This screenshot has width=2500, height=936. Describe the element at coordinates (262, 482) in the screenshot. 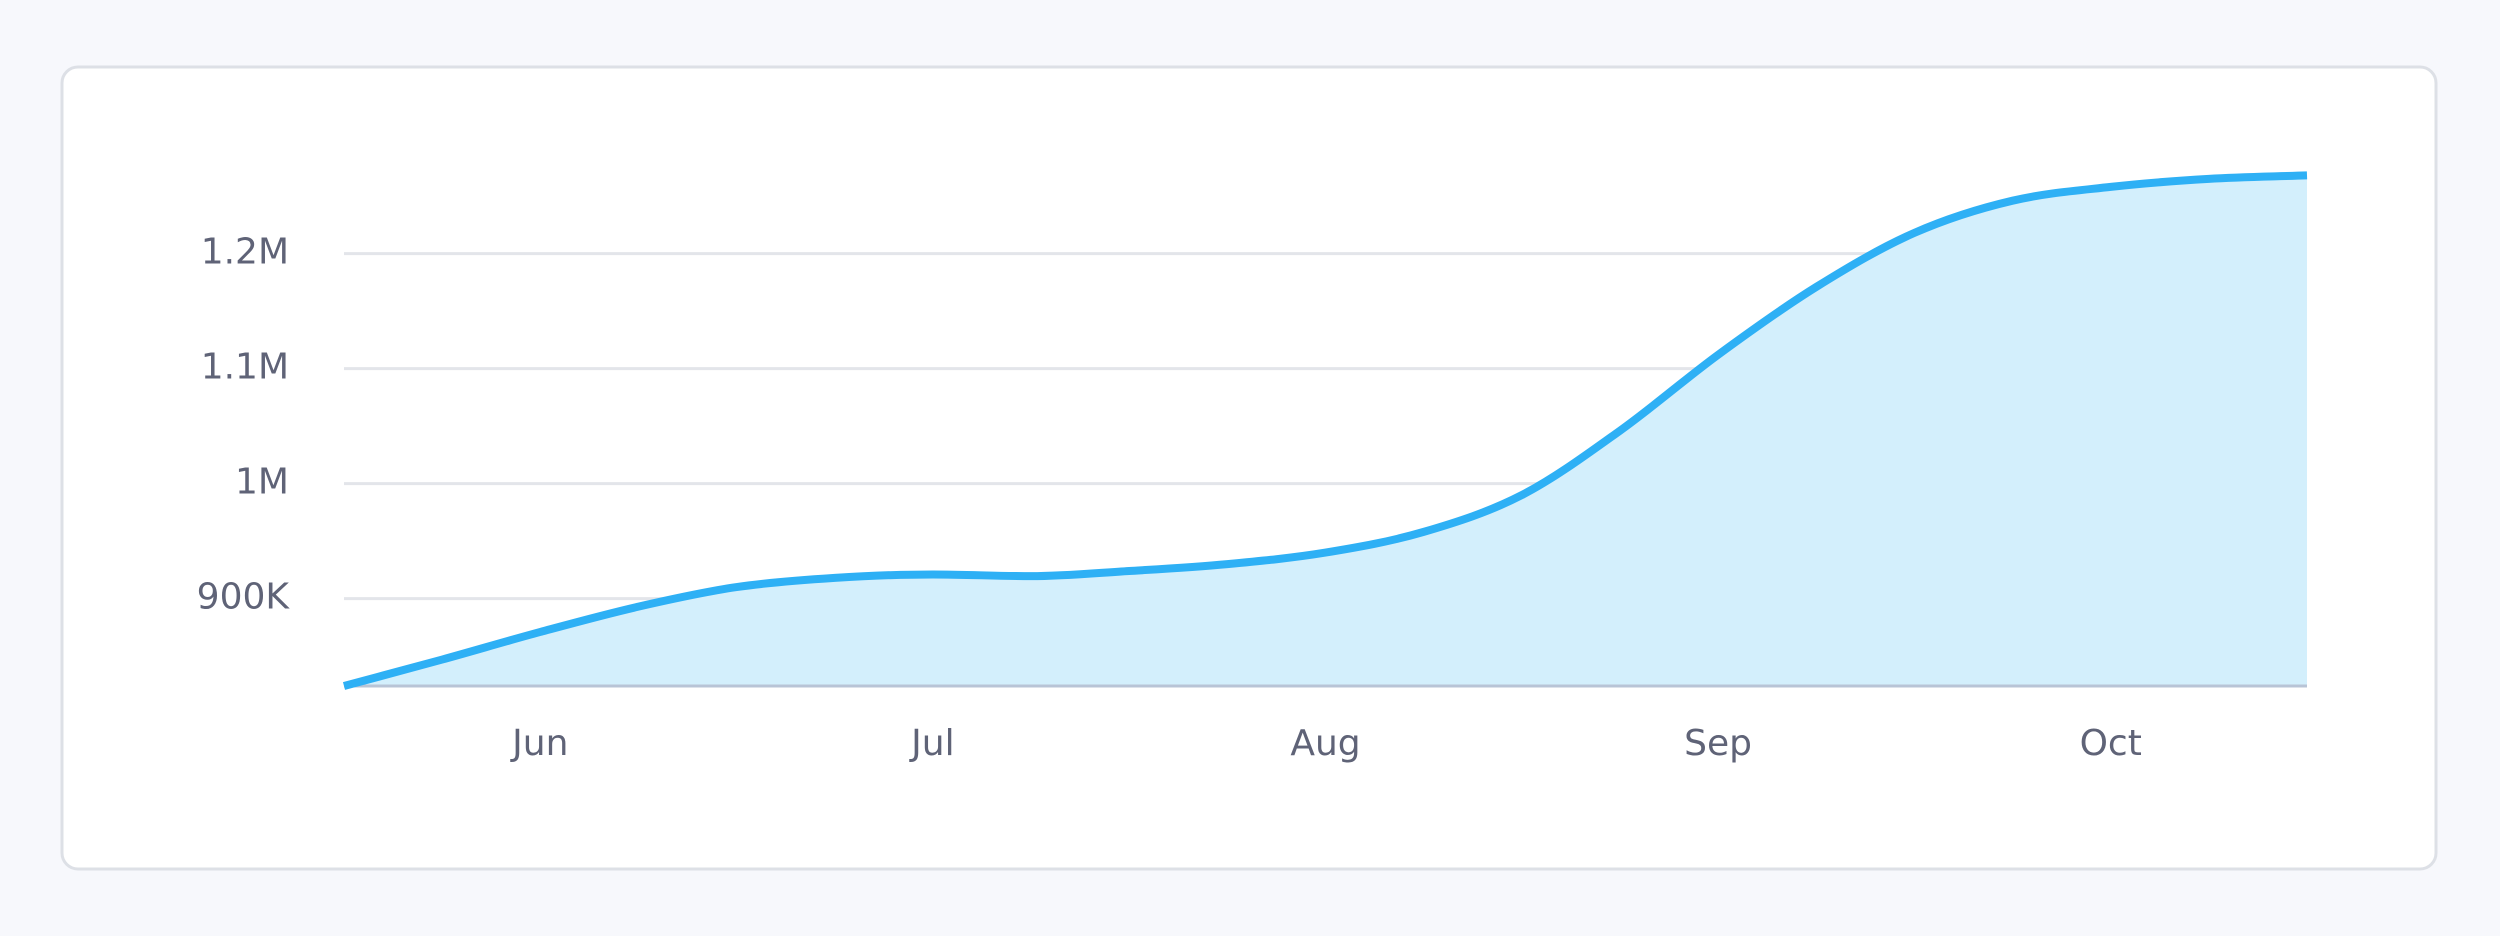

I see `y-tick-label: 1M` at that location.